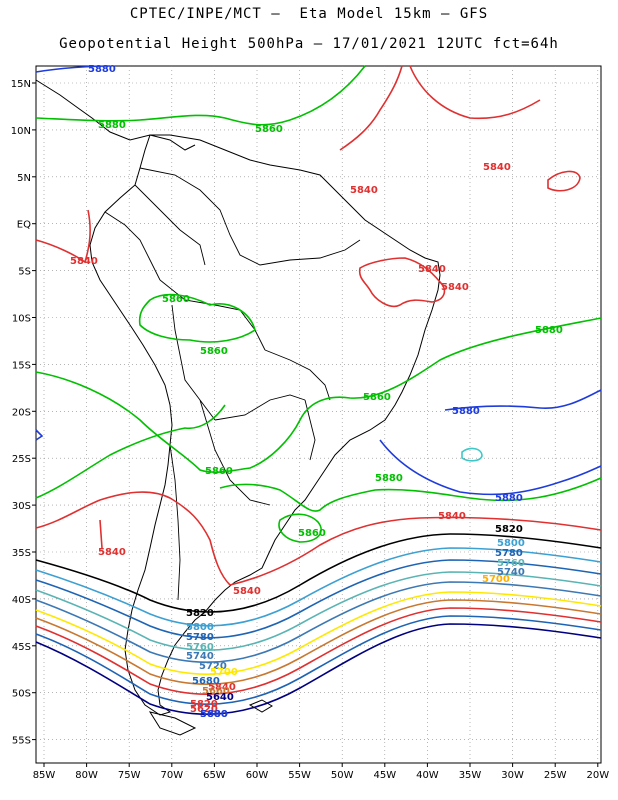  I want to click on lon-label: 45W, so click(384, 775).